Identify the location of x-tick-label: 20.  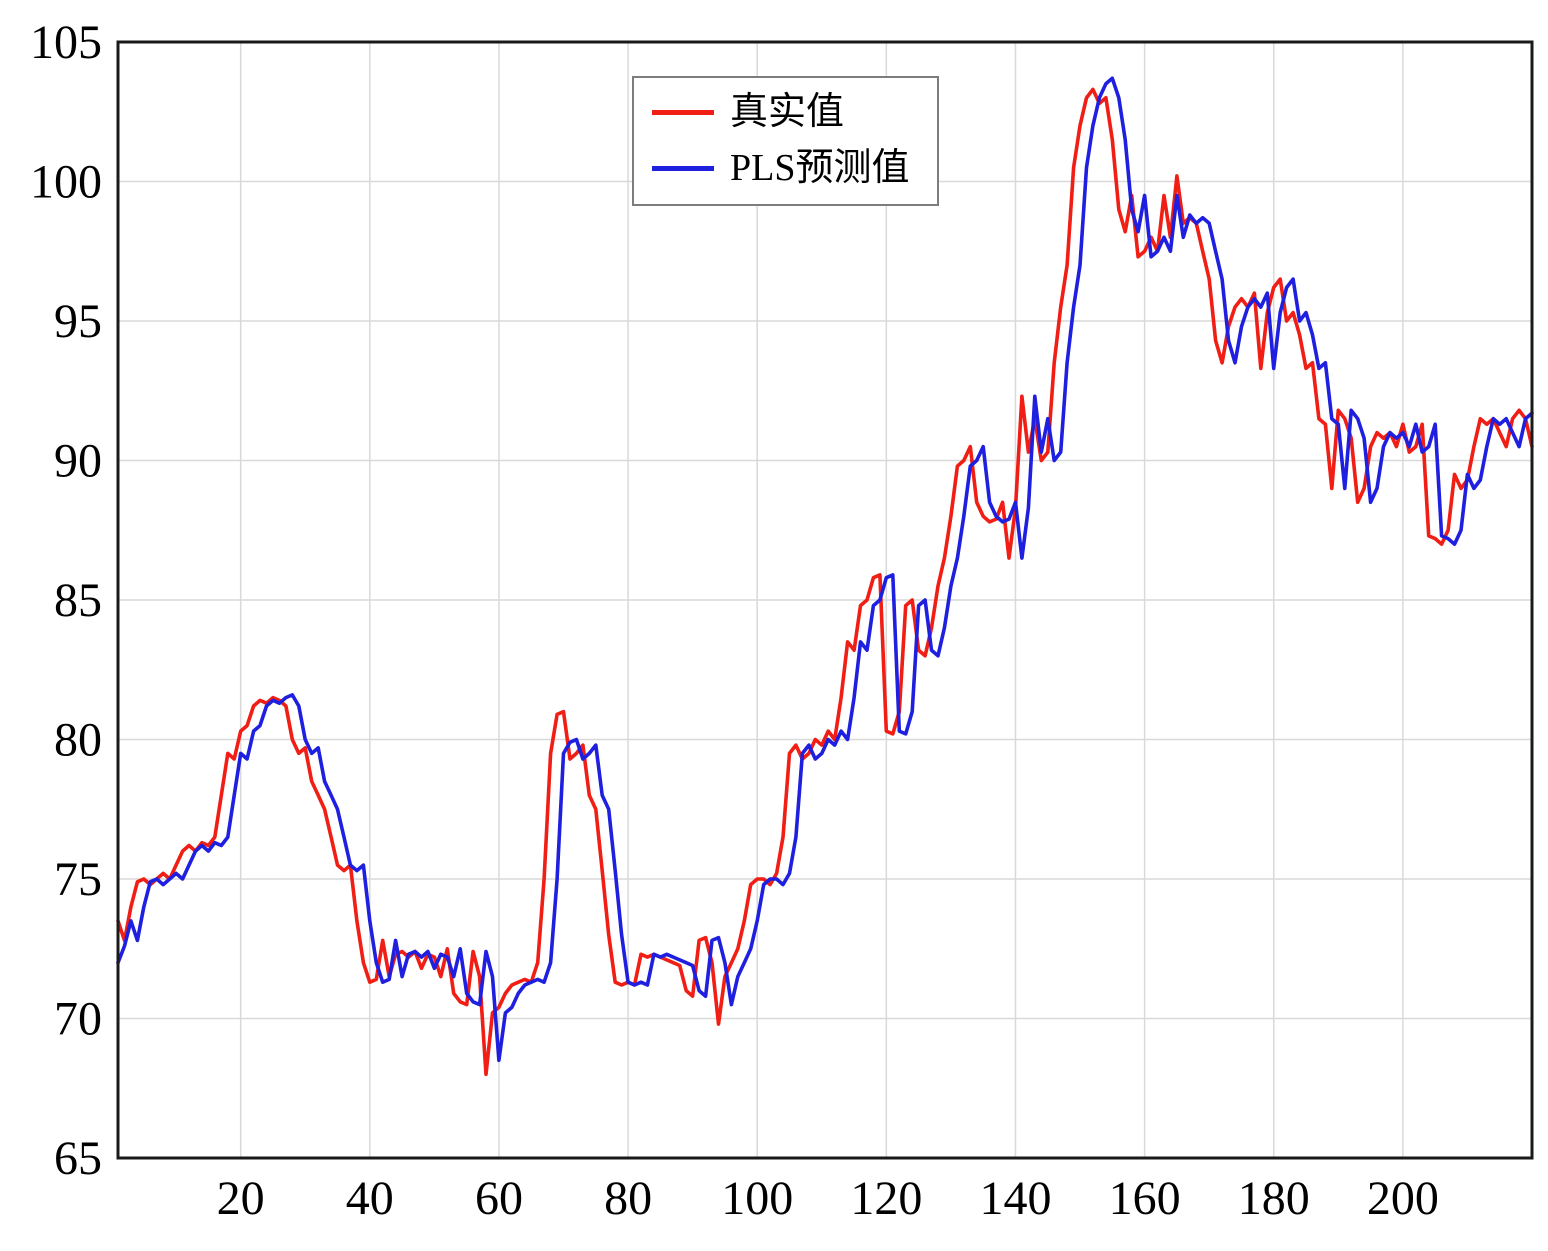
(241, 1198).